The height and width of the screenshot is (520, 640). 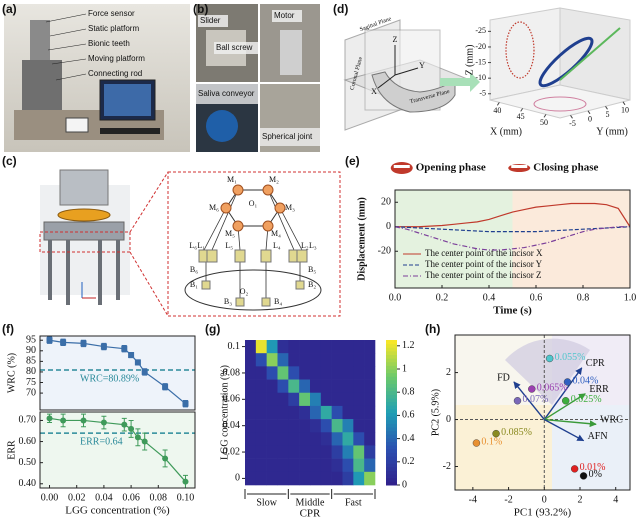 What do you see at coordinates (487, 69) in the screenshot?
I see `diagram-d` at bounding box center [487, 69].